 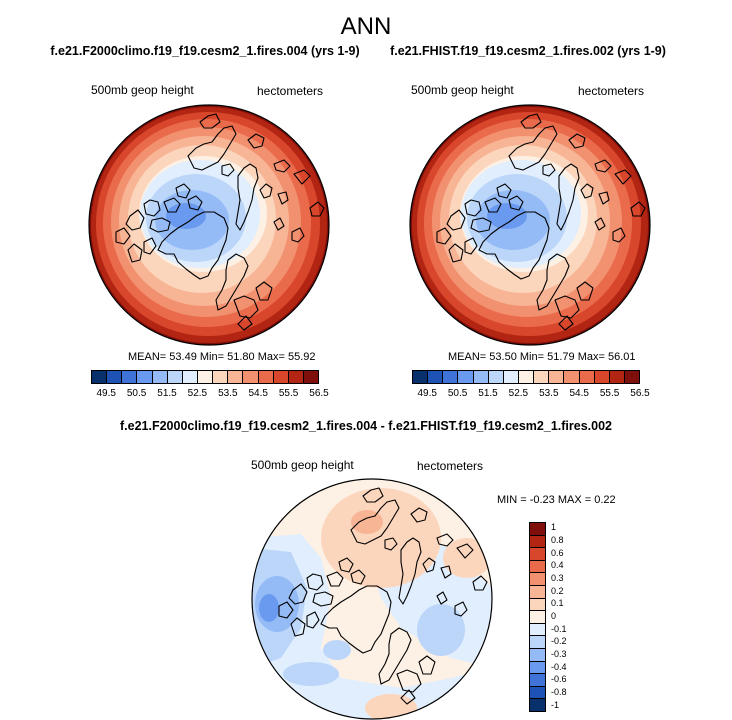 I want to click on panel1-colorbar-ticks: 49.5 50.5 51.5 52.5 53.5 54.5 55.5 56.5, so click(x=209, y=394).